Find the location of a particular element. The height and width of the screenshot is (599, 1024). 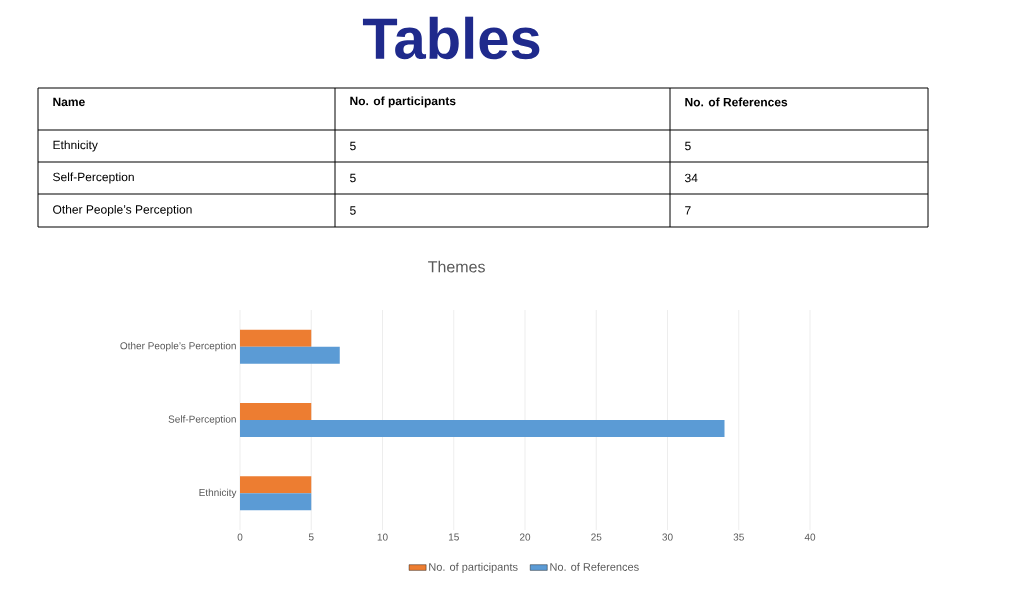

x-tick-label: 15 is located at coordinates (453, 537).